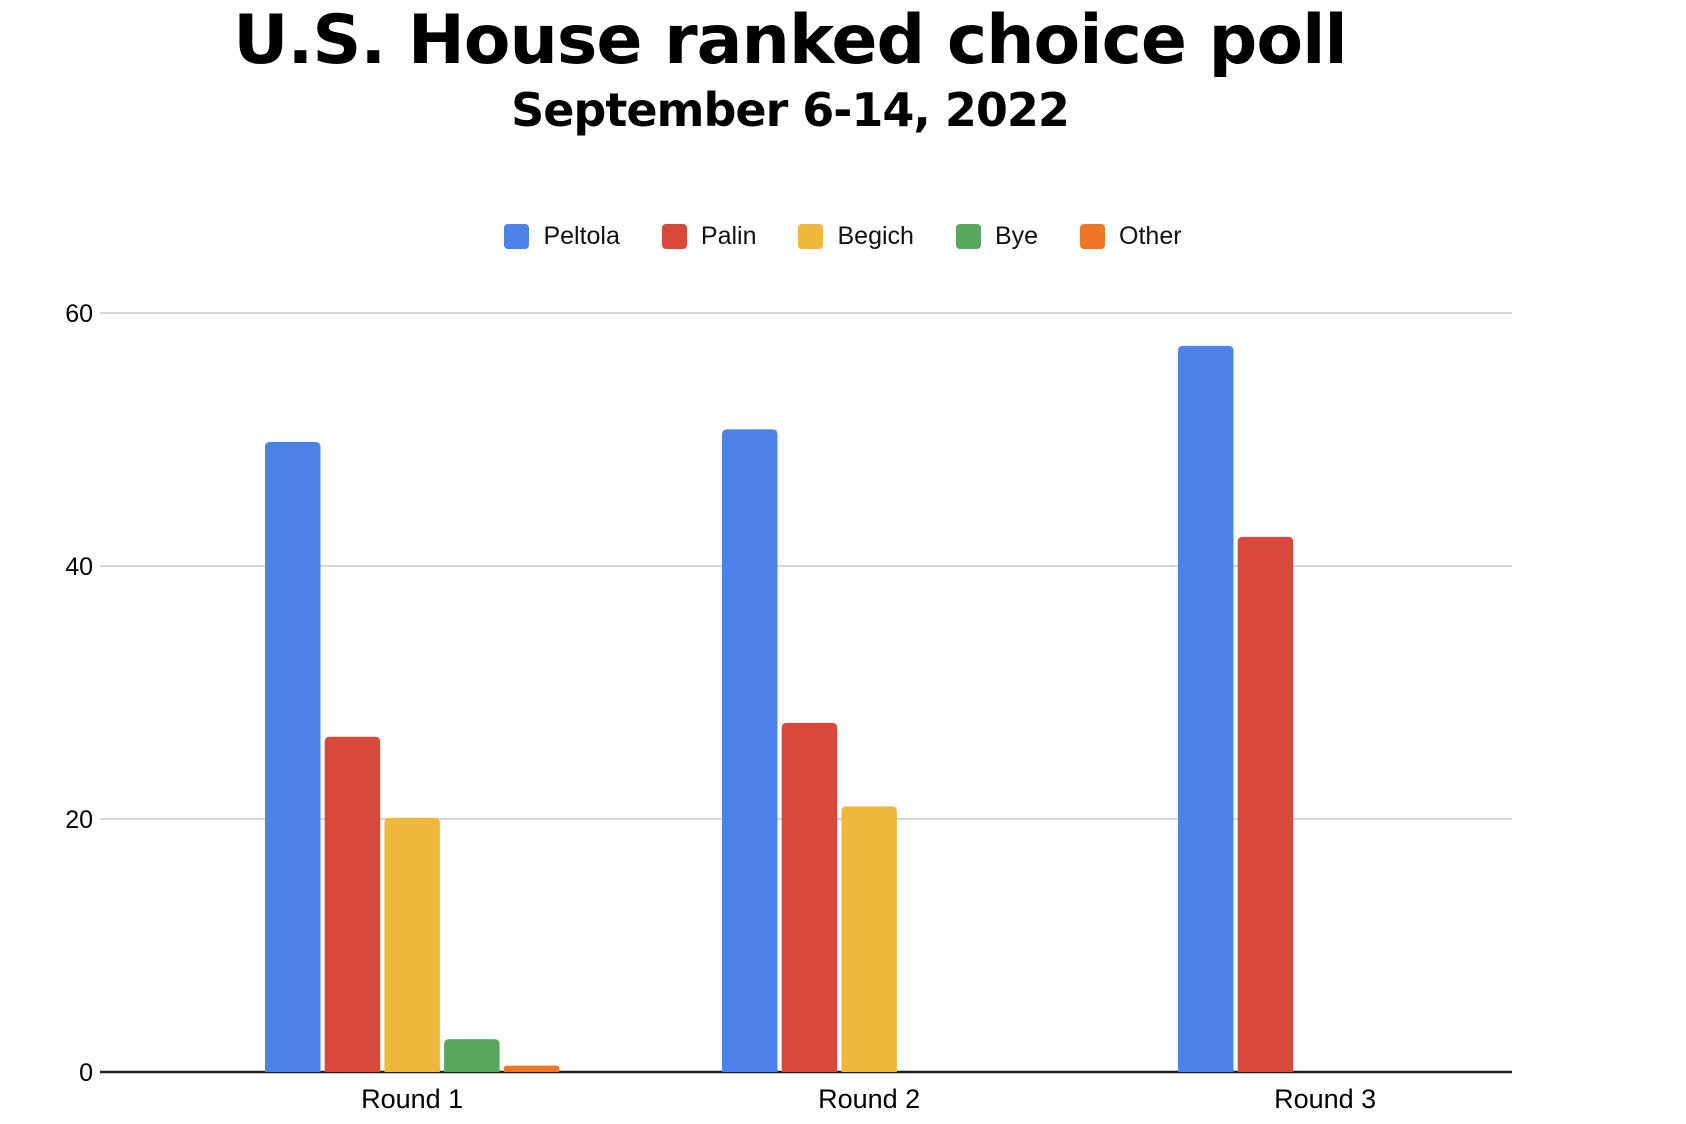 The width and height of the screenshot is (1686, 1124). I want to click on legend-item-begich: Begich, so click(856, 236).